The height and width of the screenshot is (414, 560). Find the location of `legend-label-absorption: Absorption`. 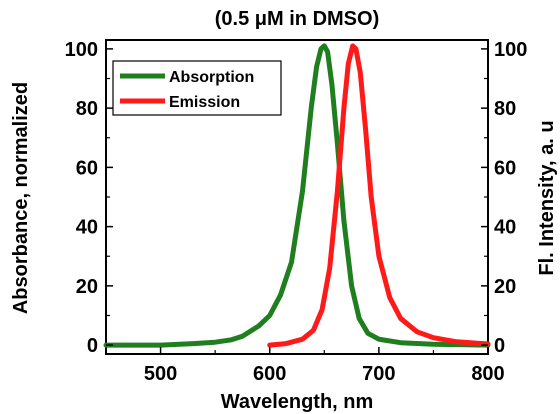

legend-label-absorption: Absorption is located at coordinates (211, 77).